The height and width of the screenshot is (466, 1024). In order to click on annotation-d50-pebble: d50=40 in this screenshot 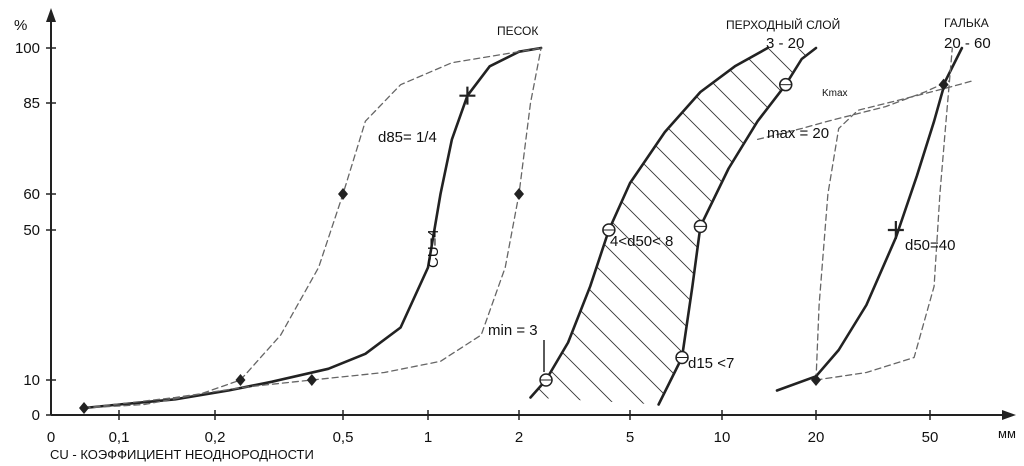, I will do `click(930, 245)`.